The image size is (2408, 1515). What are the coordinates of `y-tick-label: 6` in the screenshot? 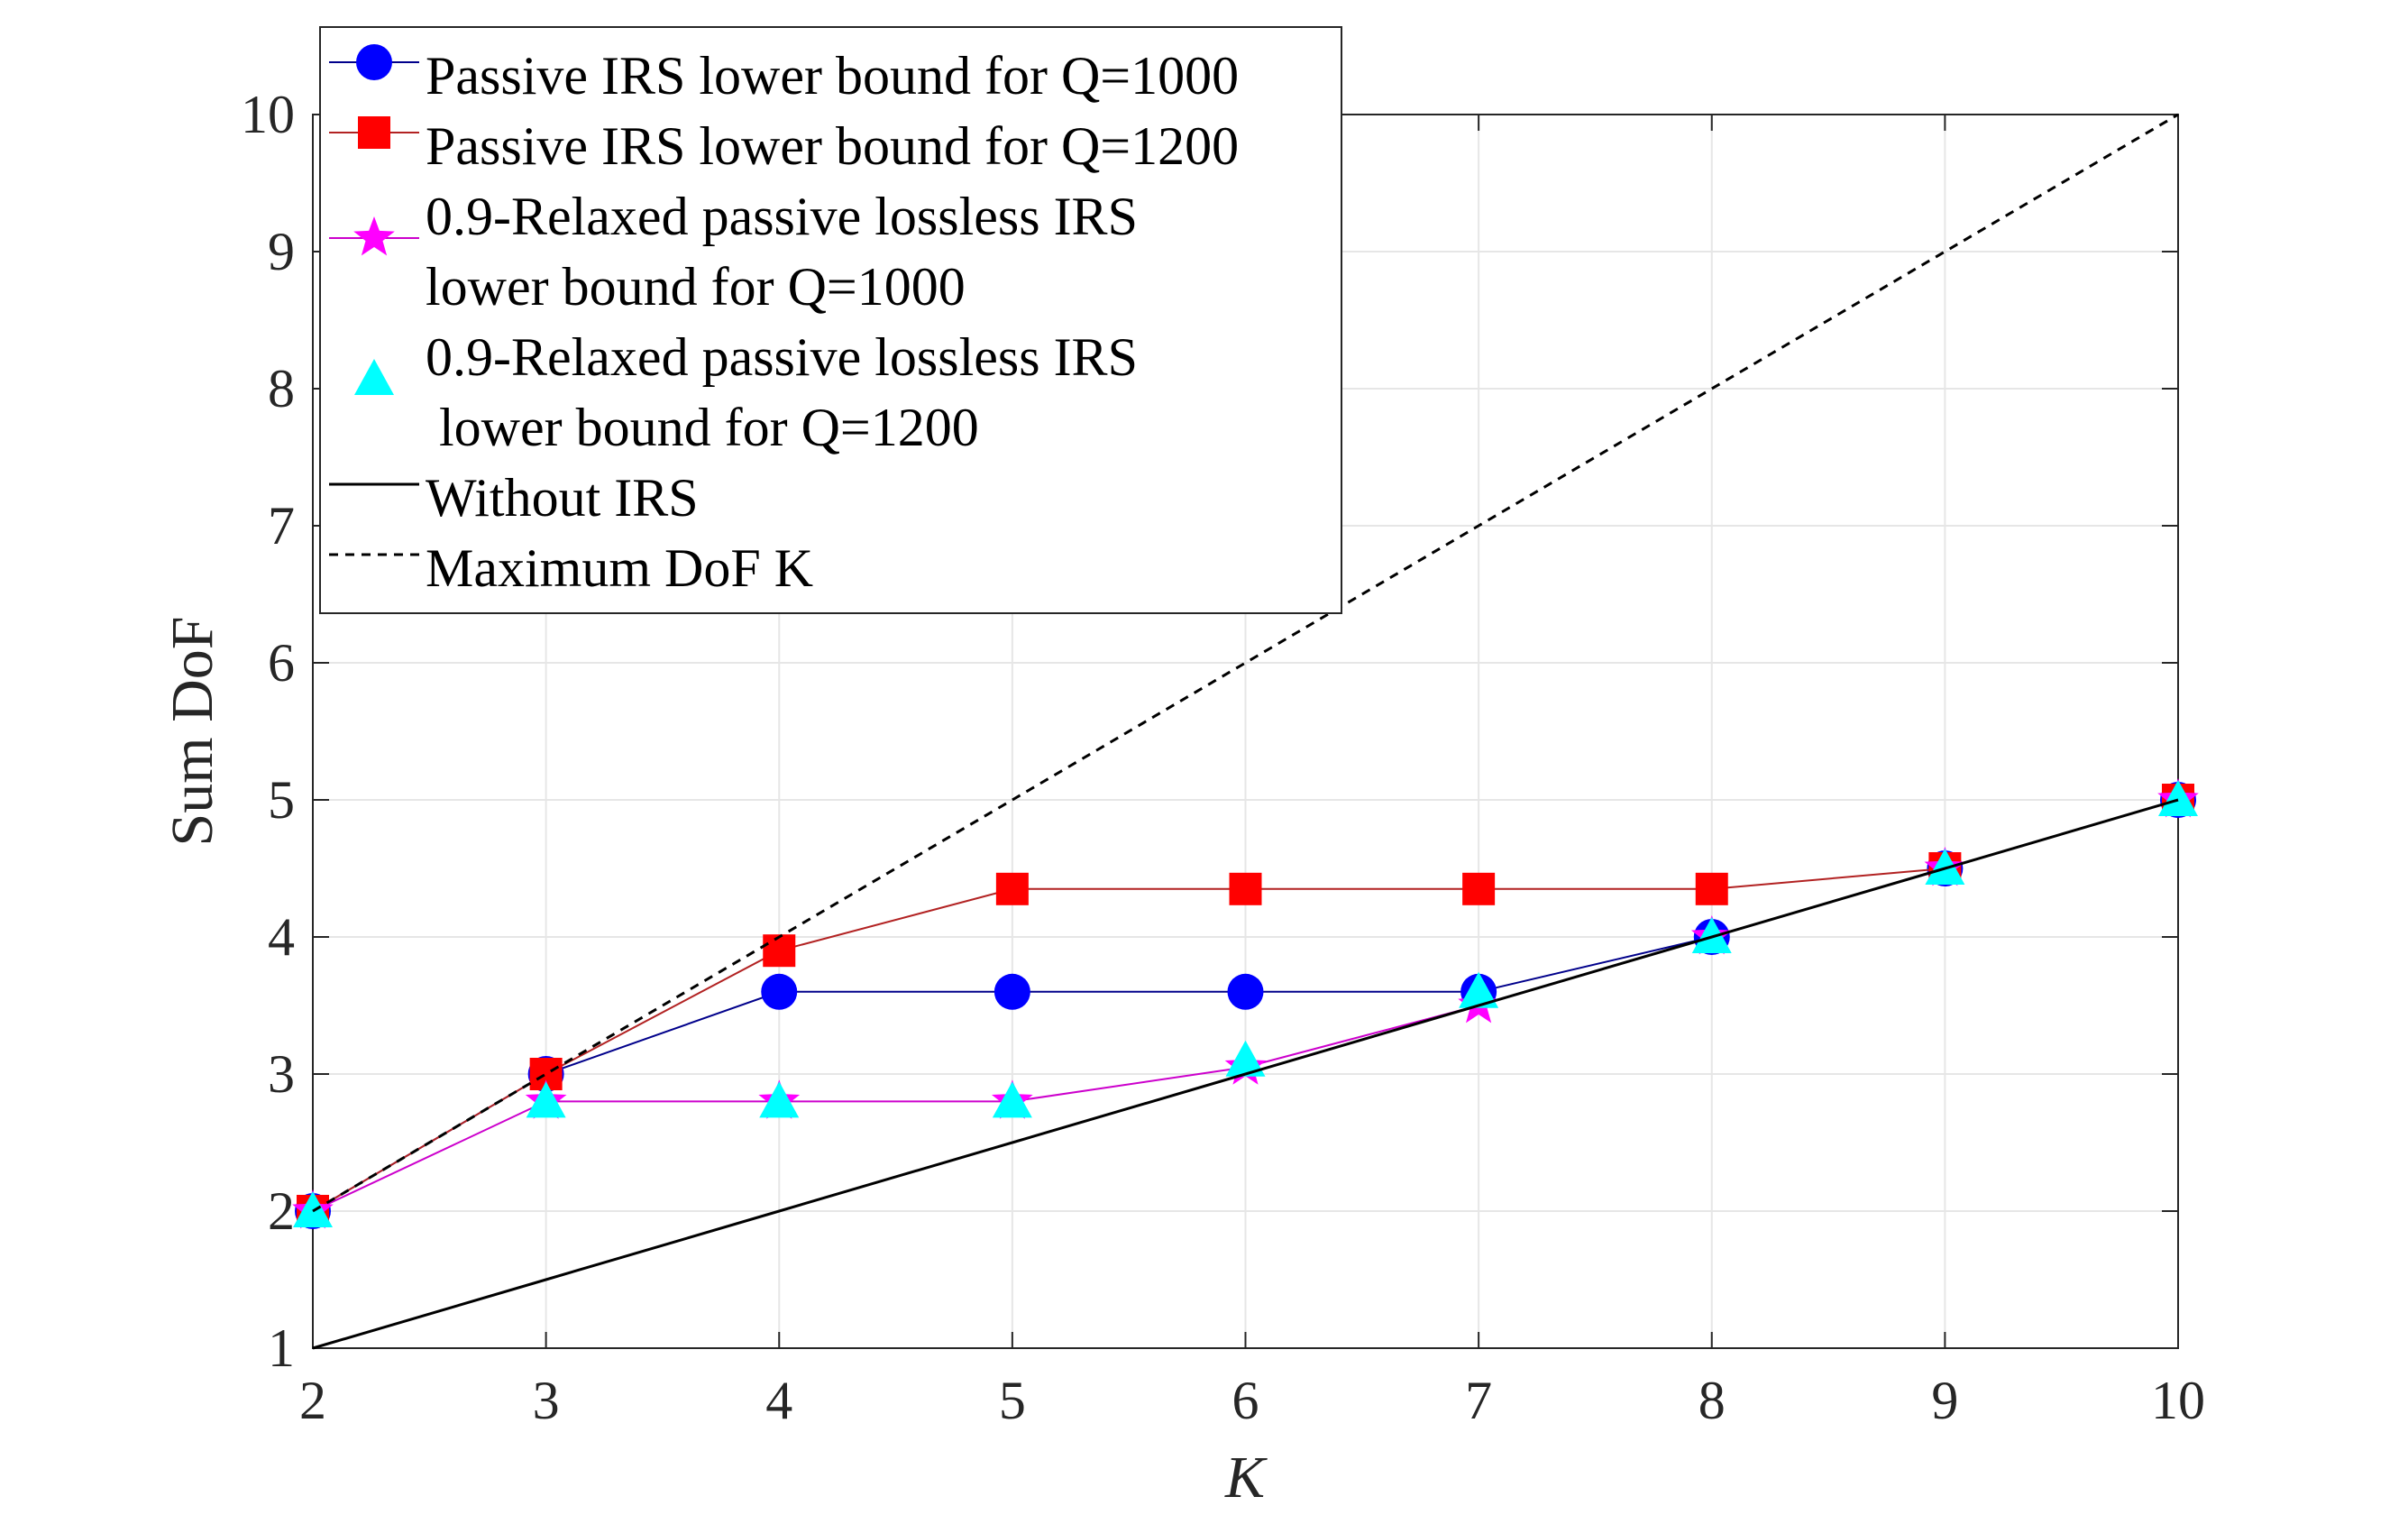 It's located at (281, 663).